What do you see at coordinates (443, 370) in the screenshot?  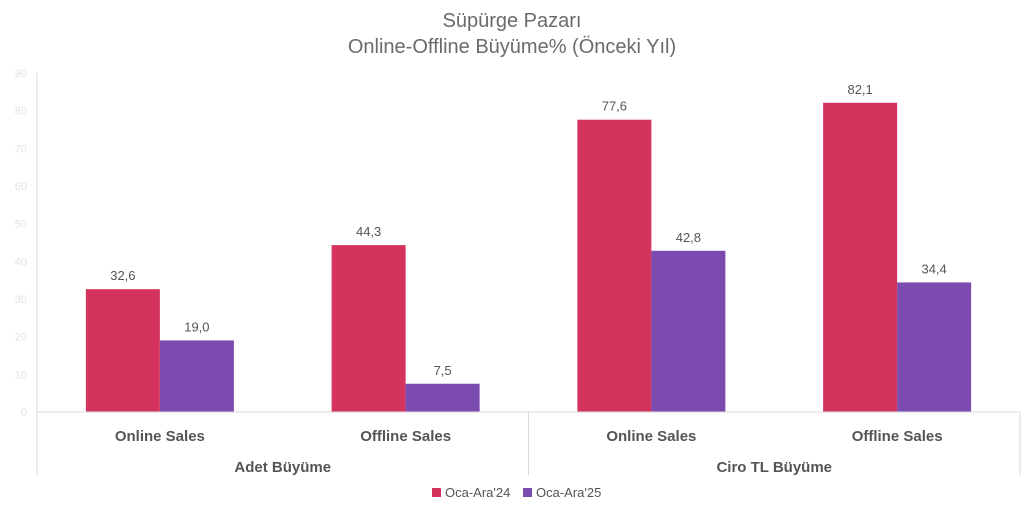 I see `data-label: 7,5` at bounding box center [443, 370].